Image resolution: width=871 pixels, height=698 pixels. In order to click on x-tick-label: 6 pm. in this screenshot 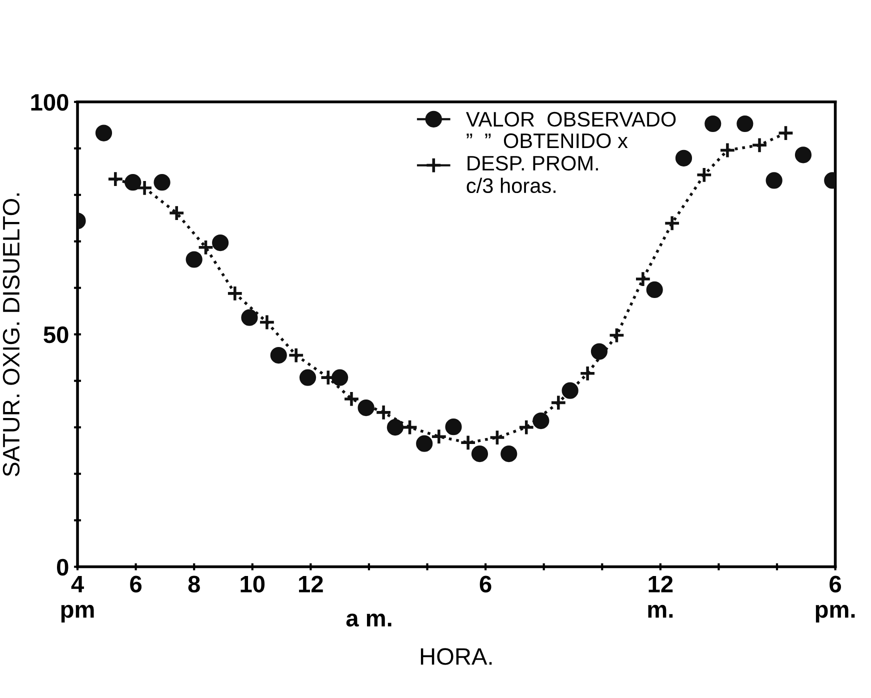, I will do `click(835, 599)`.